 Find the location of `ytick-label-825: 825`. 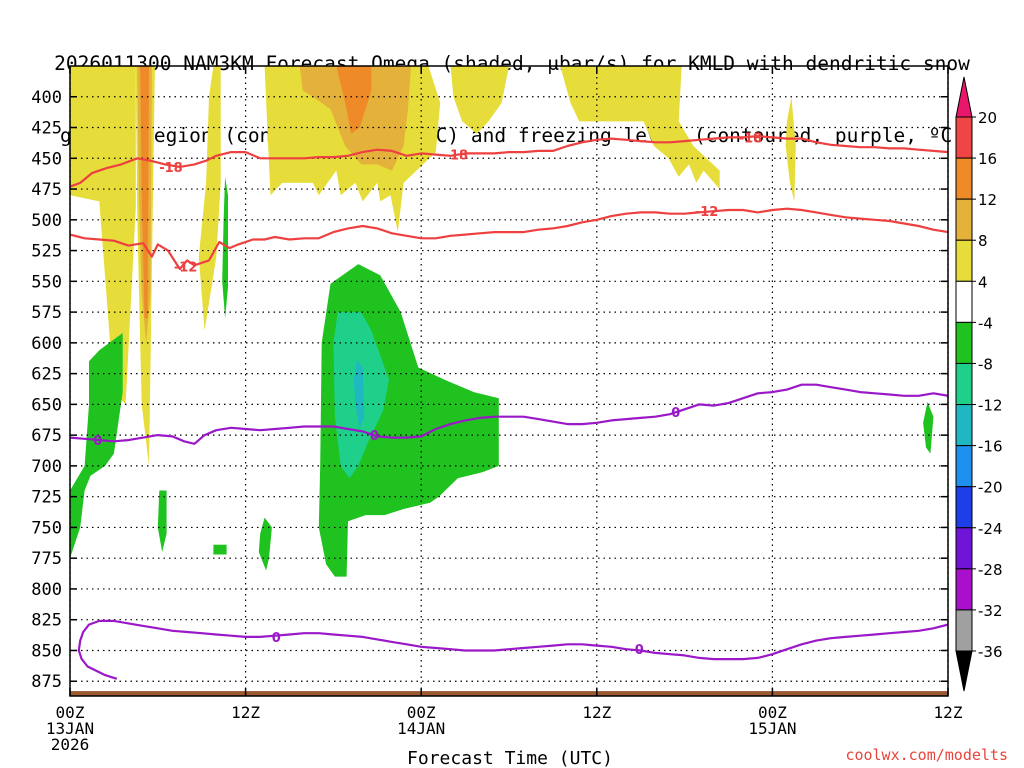

ytick-label-825: 825 is located at coordinates (46, 621).